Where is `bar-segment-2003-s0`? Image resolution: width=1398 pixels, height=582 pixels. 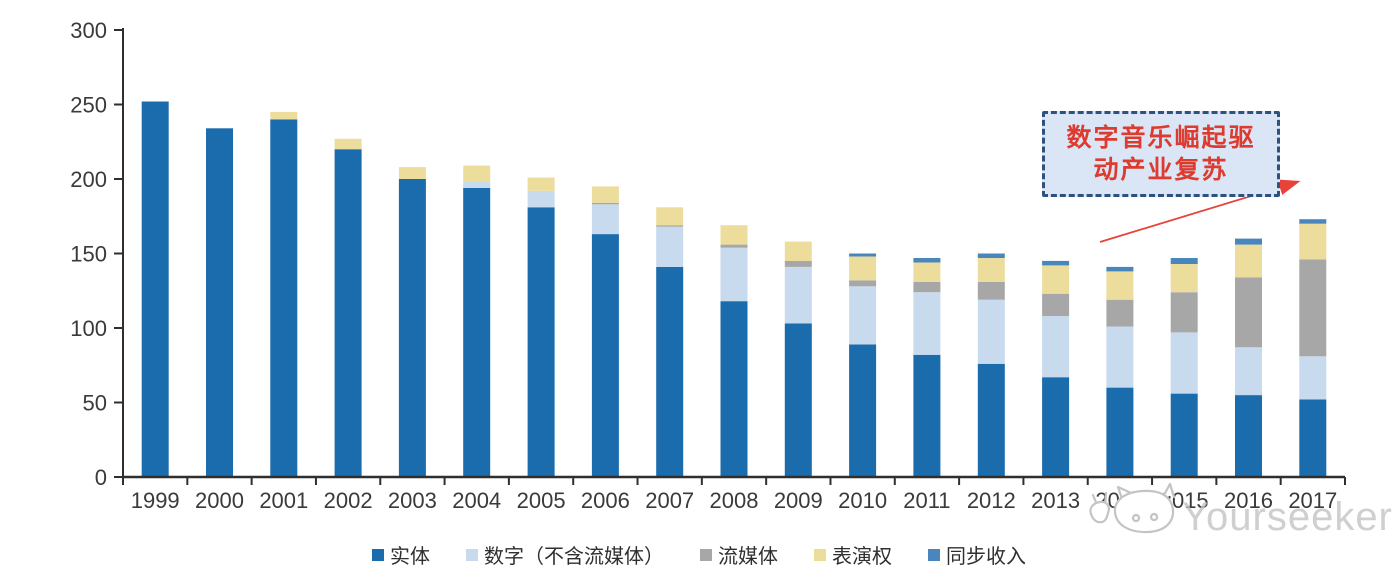
bar-segment-2003-s0 is located at coordinates (412, 328).